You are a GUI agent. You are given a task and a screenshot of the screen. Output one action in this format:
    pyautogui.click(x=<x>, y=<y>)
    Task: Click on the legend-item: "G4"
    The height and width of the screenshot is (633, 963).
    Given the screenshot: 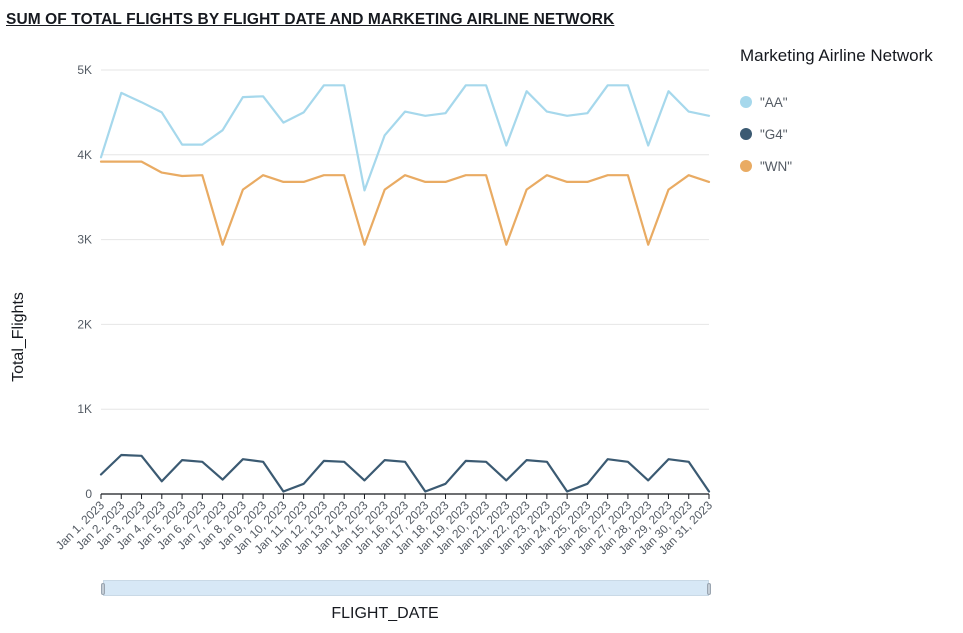 What is the action you would take?
    pyautogui.click(x=836, y=134)
    